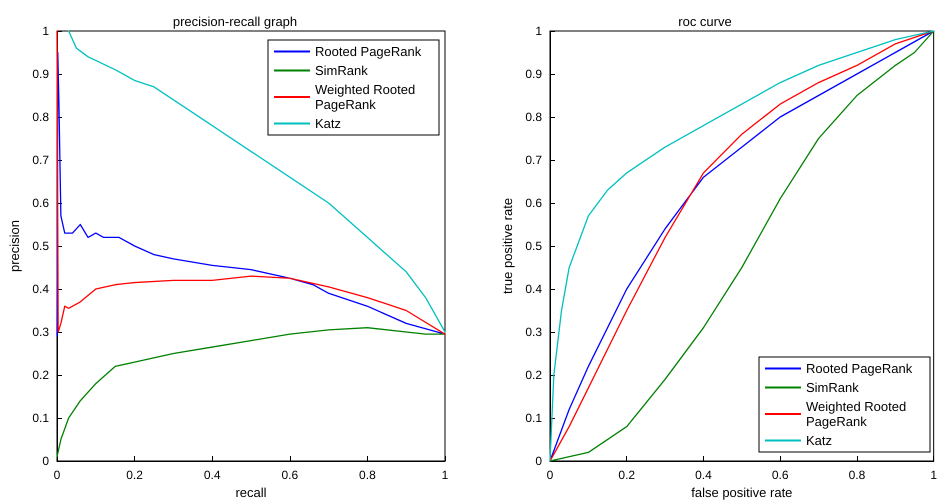 The height and width of the screenshot is (504, 949). What do you see at coordinates (507, 246) in the screenshot?
I see `y-axis-title: true positive rate` at bounding box center [507, 246].